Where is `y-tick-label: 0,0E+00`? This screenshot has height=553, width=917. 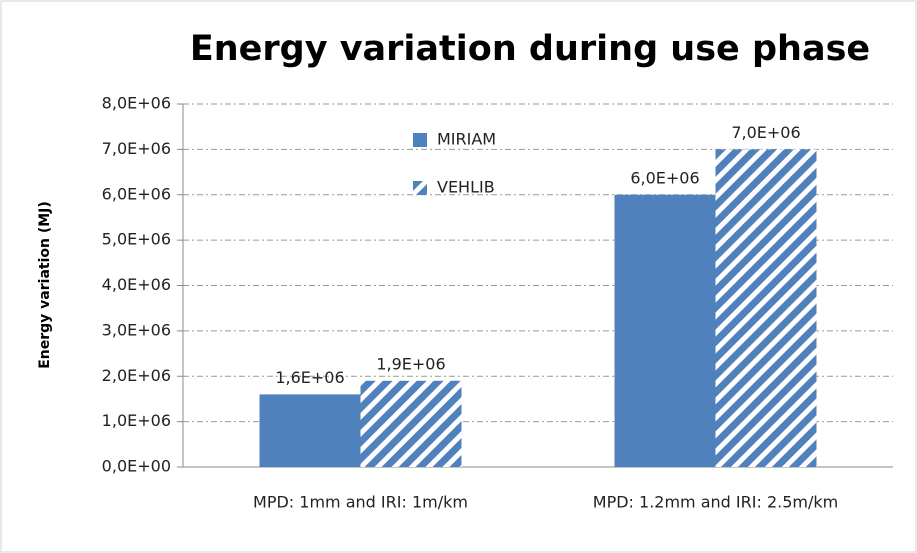
y-tick-label: 0,0E+00 is located at coordinates (136, 466).